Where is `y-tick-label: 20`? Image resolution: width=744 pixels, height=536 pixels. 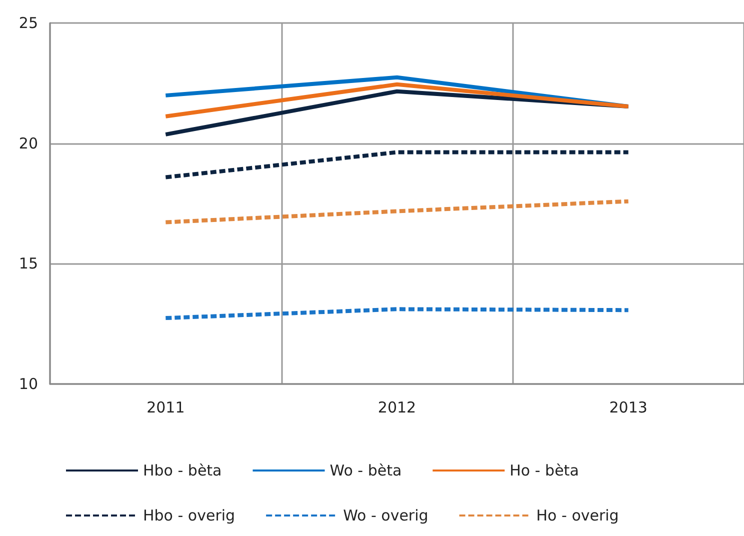
y-tick-label: 20 is located at coordinates (28, 143).